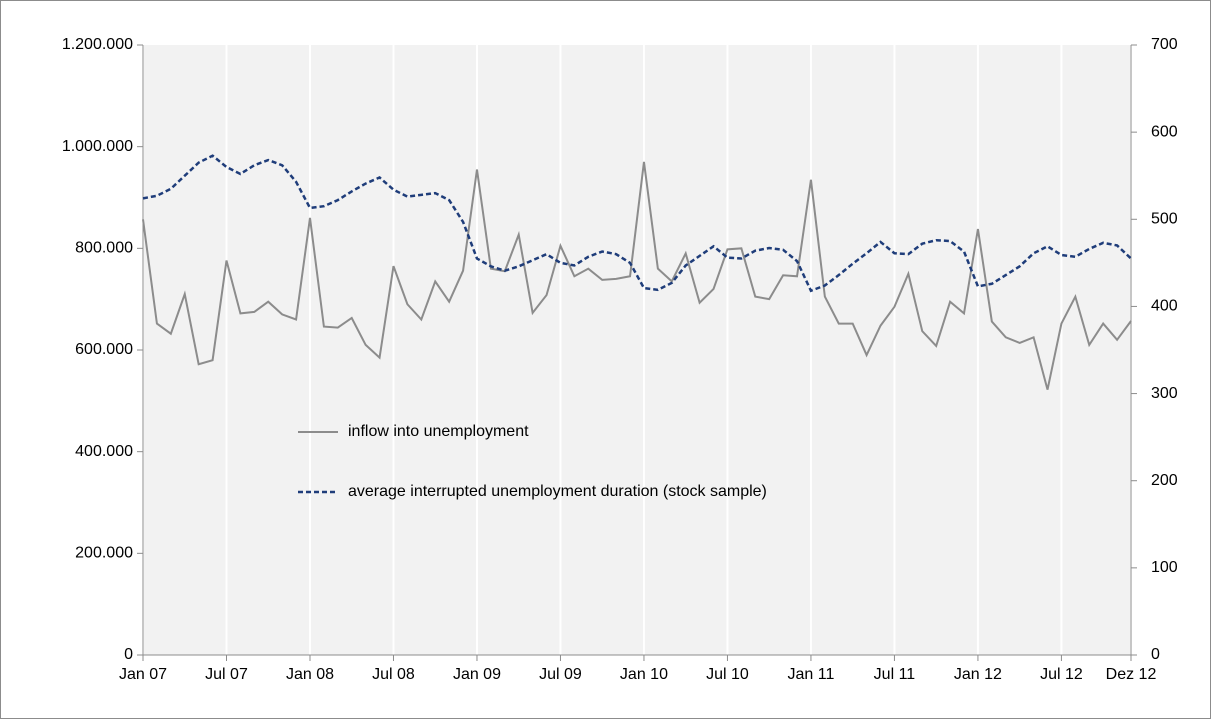  I want to click on x-tick-label: Jul 07, so click(226, 674).